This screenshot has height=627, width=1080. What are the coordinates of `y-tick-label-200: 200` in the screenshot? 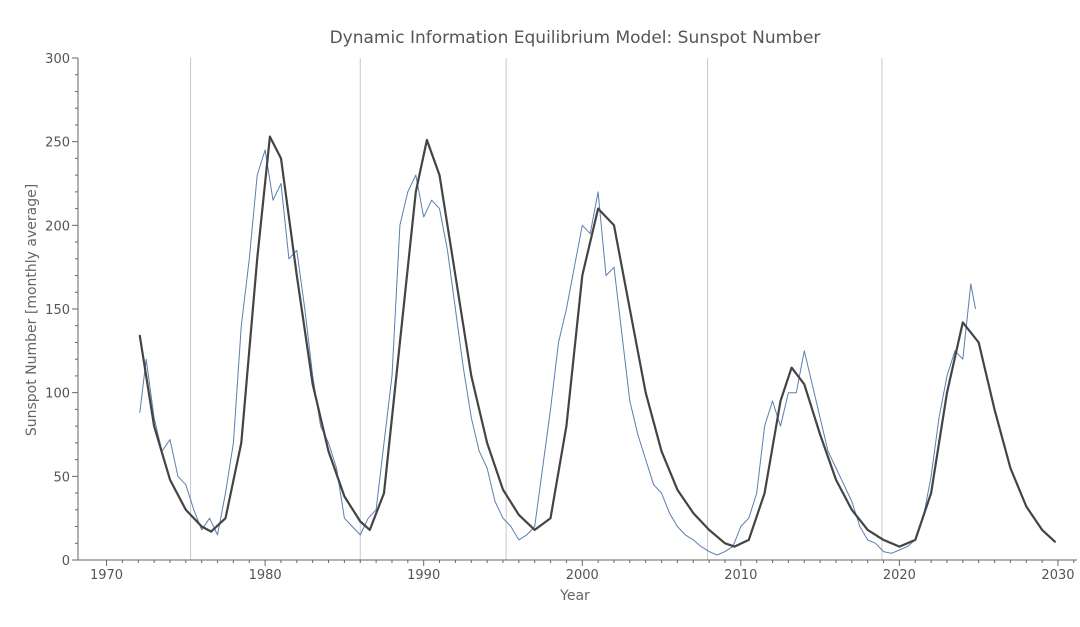 It's located at (57, 226).